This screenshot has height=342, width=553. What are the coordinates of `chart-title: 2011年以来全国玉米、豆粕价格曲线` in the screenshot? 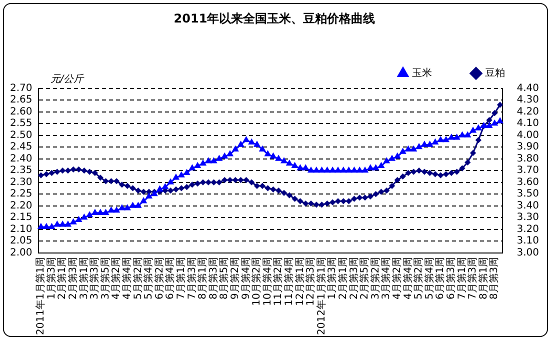 It's located at (275, 18).